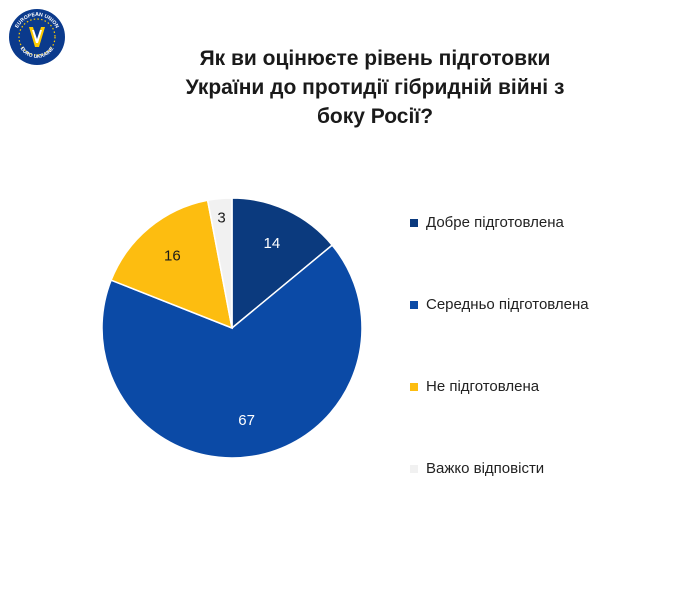 Image resolution: width=690 pixels, height=607 pixels. I want to click on legend-swatch-hard-to-say, so click(414, 468).